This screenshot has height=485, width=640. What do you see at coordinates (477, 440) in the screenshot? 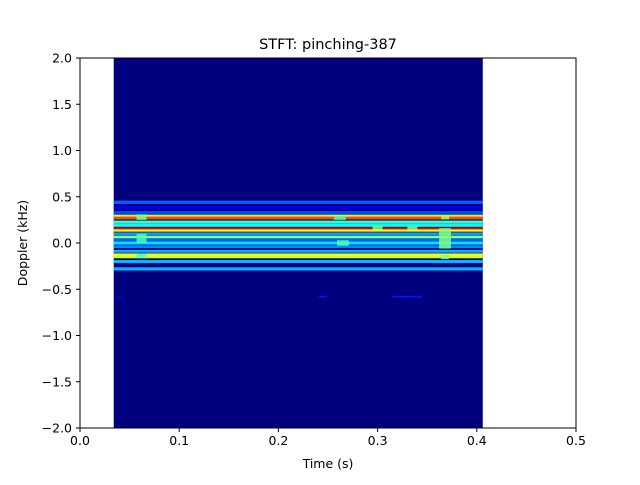
I see `x-tick-label: 0.4` at bounding box center [477, 440].